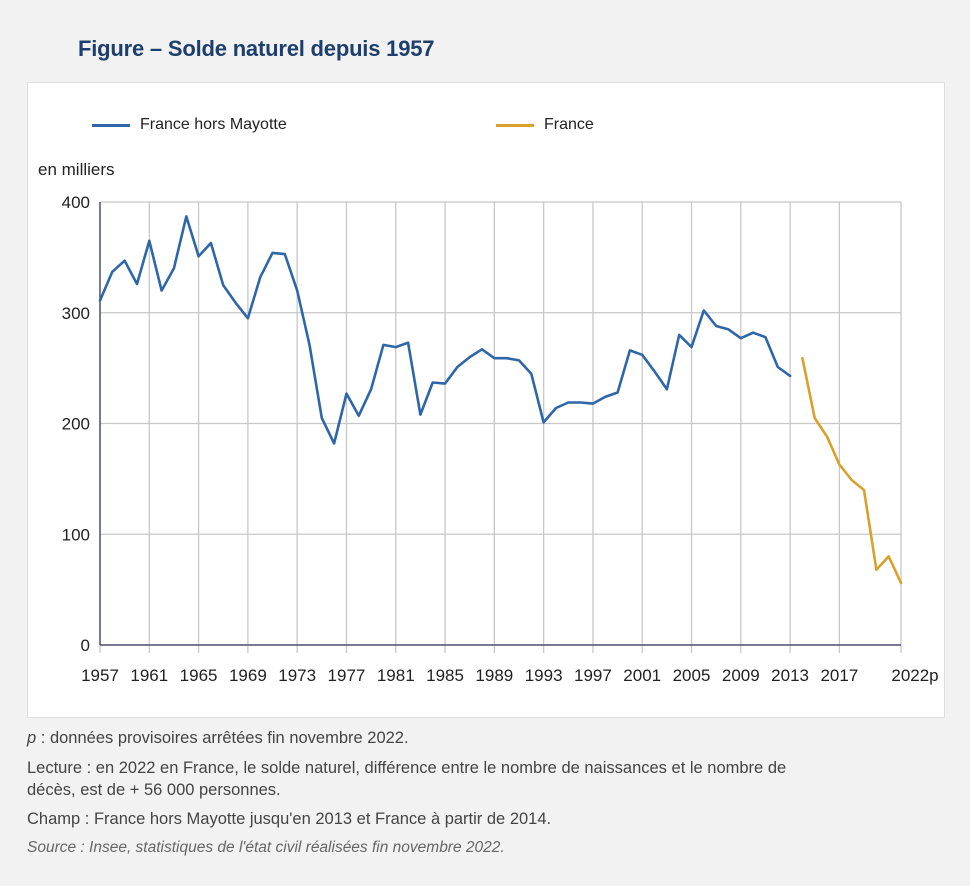 Image resolution: width=970 pixels, height=886 pixels. I want to click on y-tick-label: 100, so click(76, 534).